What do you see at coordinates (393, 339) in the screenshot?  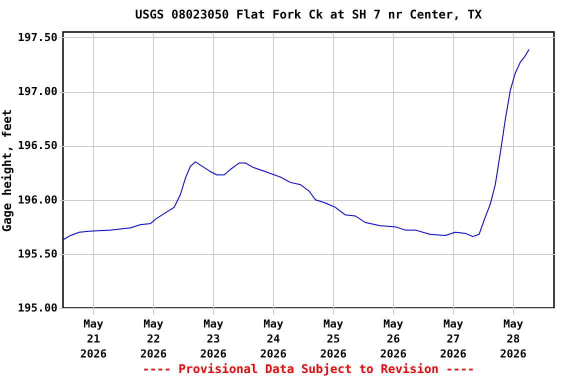 I see `x-tick-label: May 26 2026` at bounding box center [393, 339].